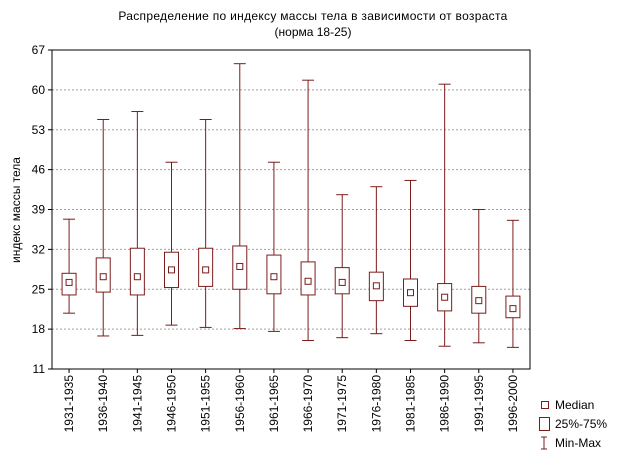 The image size is (626, 469). I want to click on y-tick-label: 18, so click(39, 329).